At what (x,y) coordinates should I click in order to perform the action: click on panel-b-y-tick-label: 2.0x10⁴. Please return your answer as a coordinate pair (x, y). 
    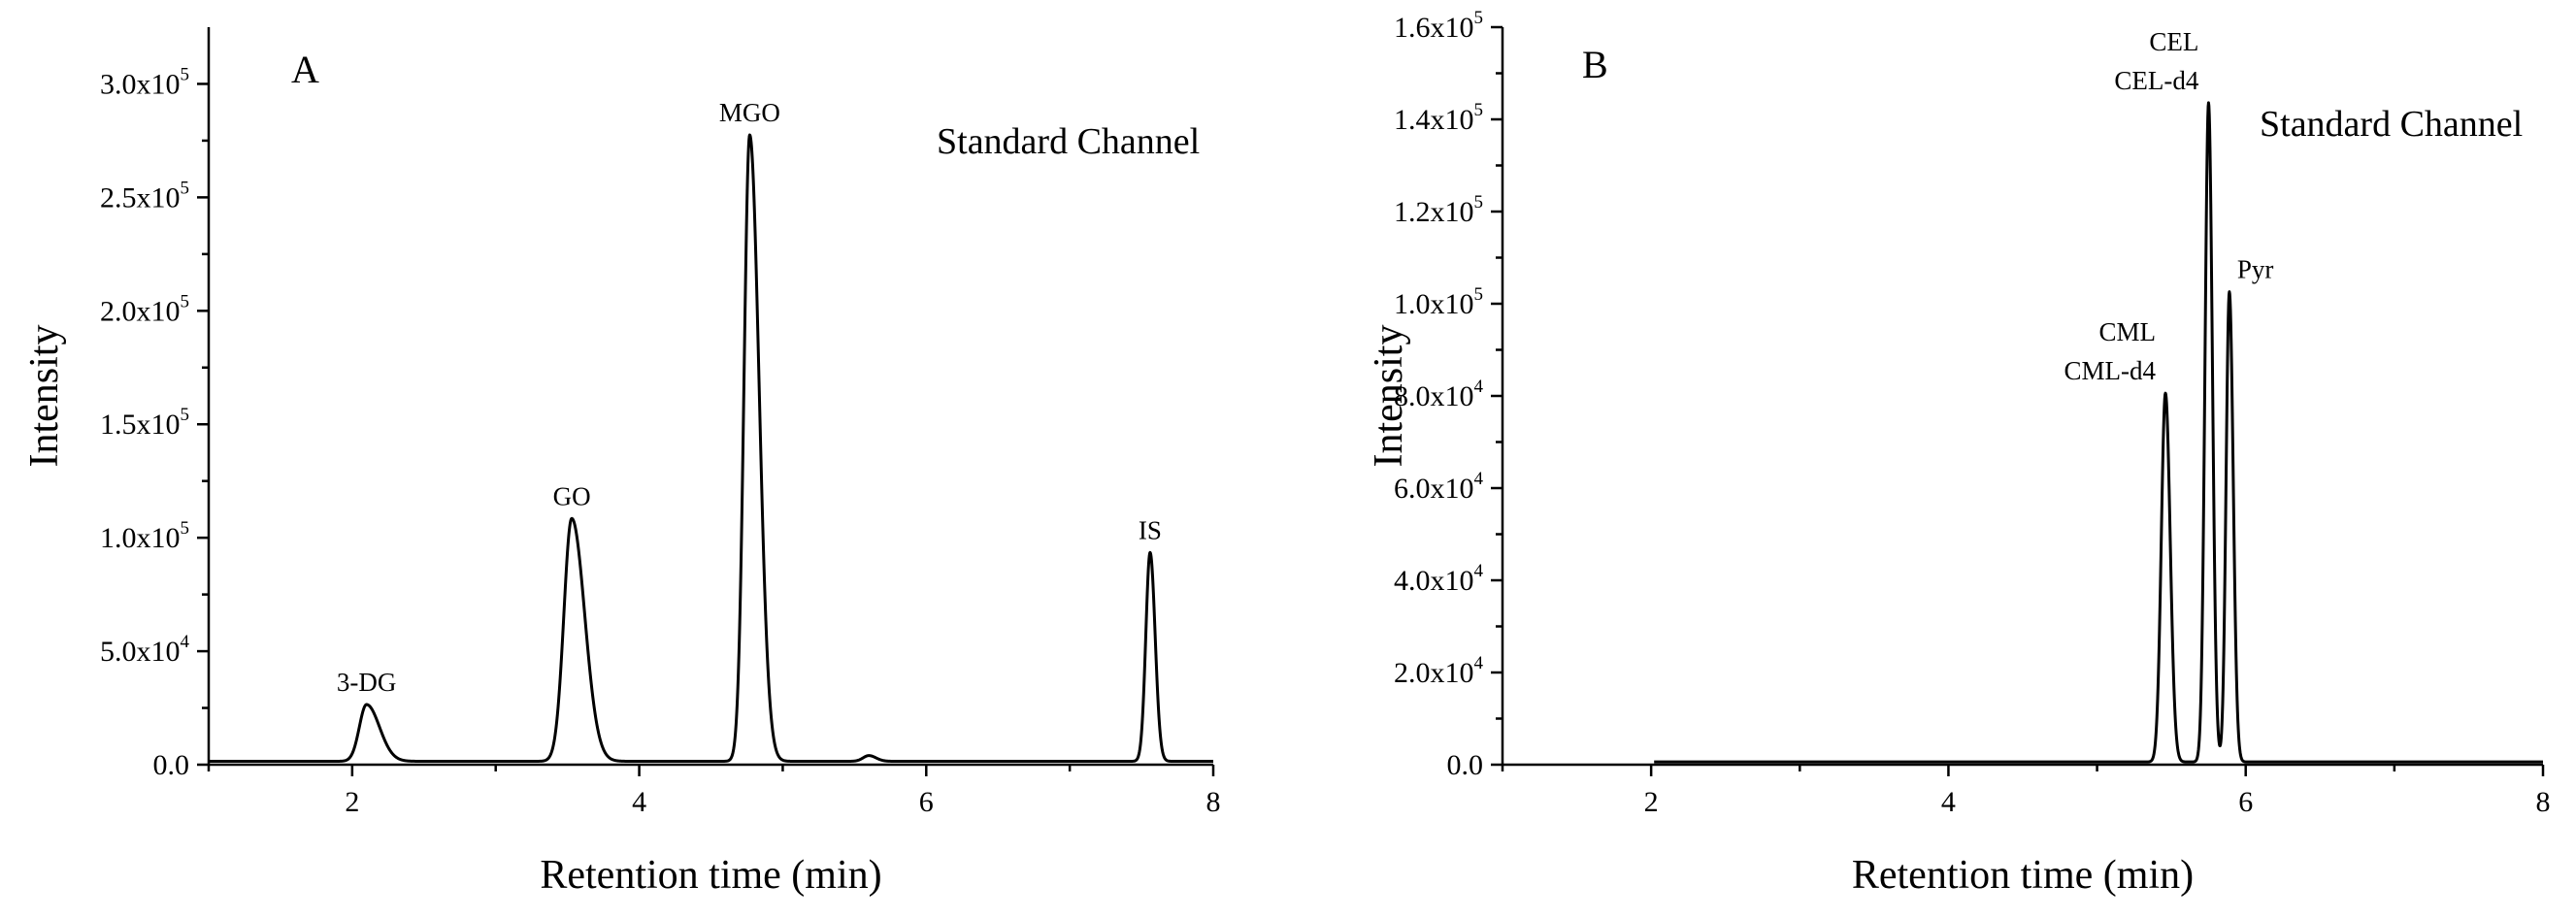
    Looking at the image, I should click on (1439, 671).